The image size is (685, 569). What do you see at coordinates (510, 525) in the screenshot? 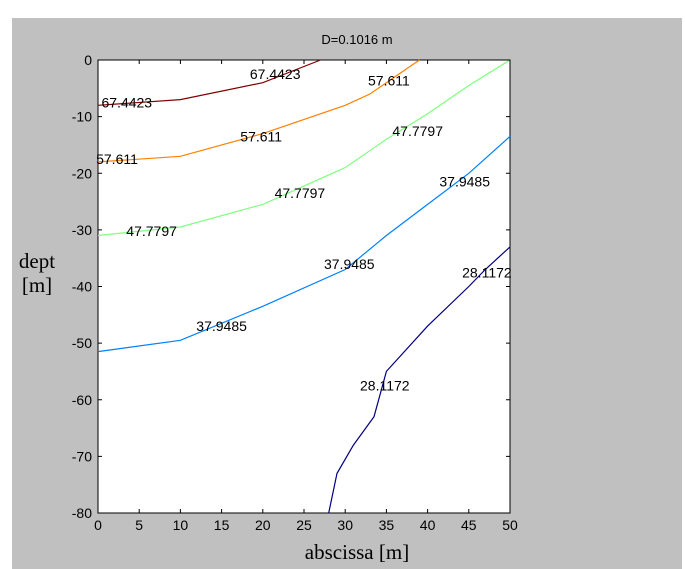
I see `x-tick-label: 50` at bounding box center [510, 525].